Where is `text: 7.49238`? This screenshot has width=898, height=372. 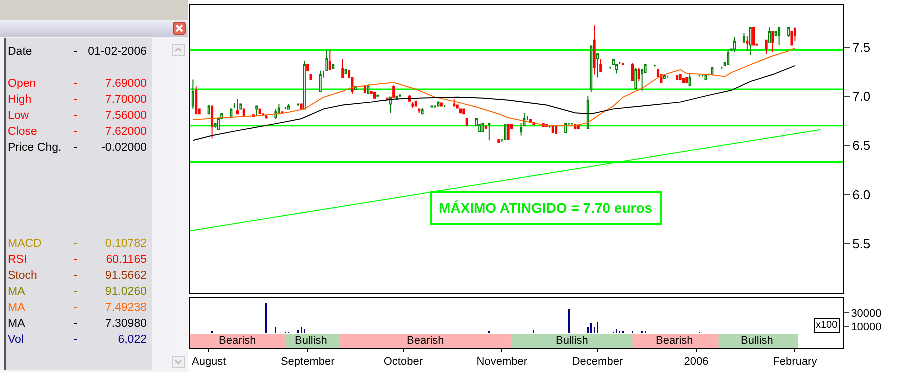
text: 7.49238 is located at coordinates (126, 308).